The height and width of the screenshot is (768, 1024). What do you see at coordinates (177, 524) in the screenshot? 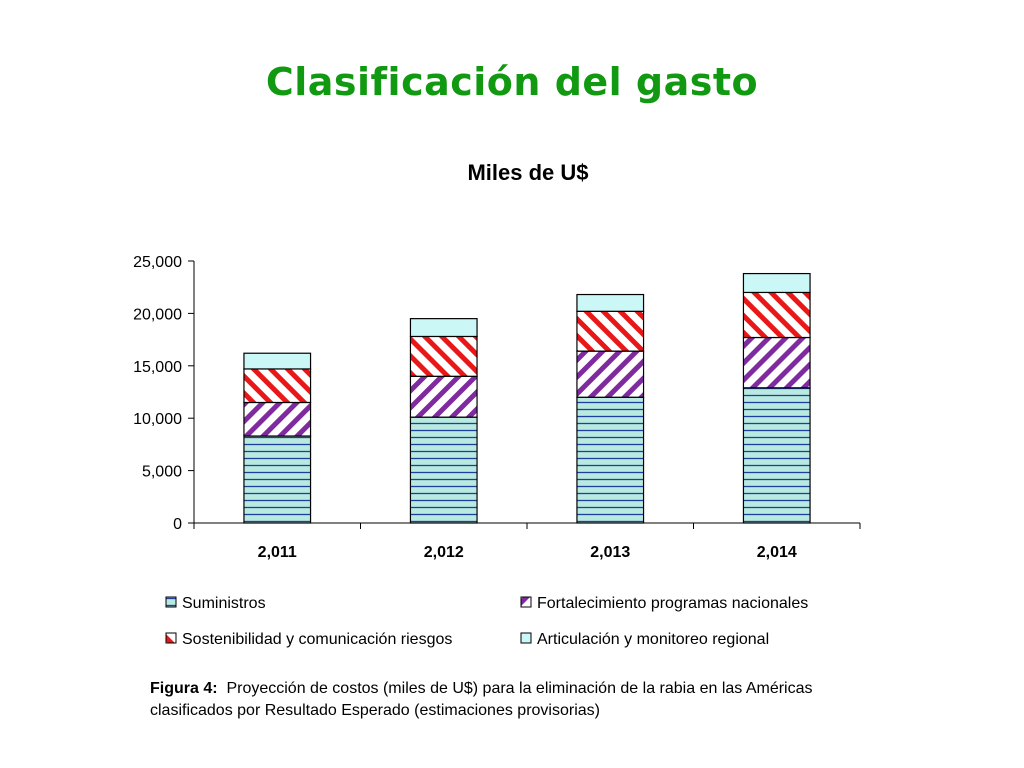
I see `y-tick-label: 0` at bounding box center [177, 524].